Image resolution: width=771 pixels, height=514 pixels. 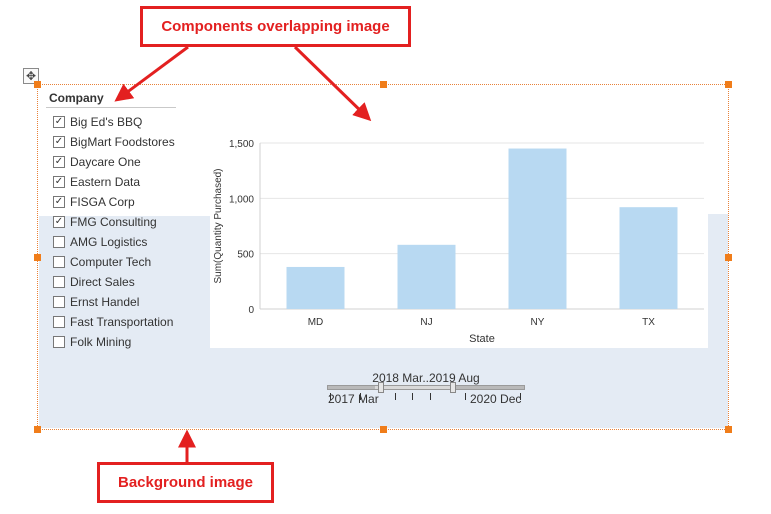 What do you see at coordinates (37, 429) in the screenshot?
I see `resize-handle-bottom-left` at bounding box center [37, 429].